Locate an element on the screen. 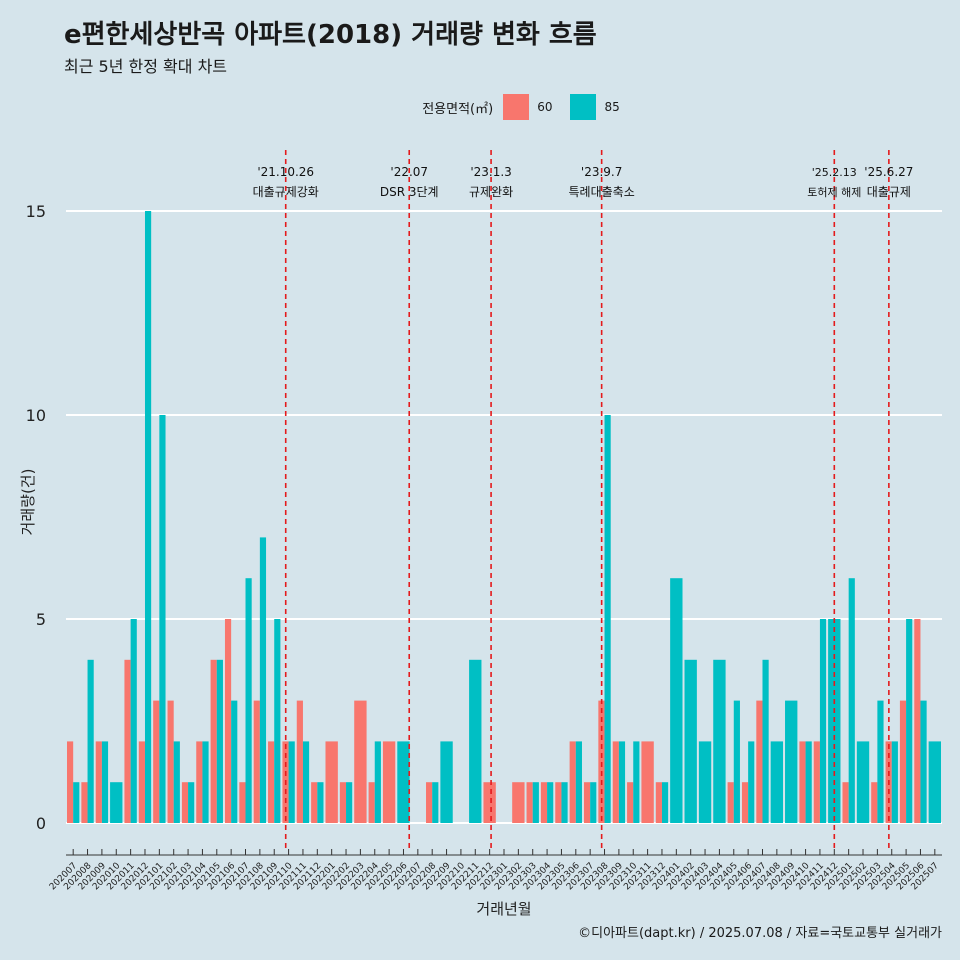  y-tick-label-5: 5 is located at coordinates (41, 619).